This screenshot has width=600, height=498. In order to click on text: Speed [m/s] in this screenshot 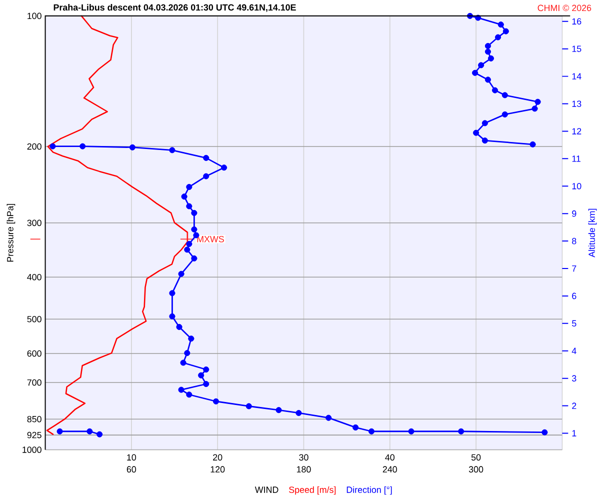, I will do `click(312, 490)`.